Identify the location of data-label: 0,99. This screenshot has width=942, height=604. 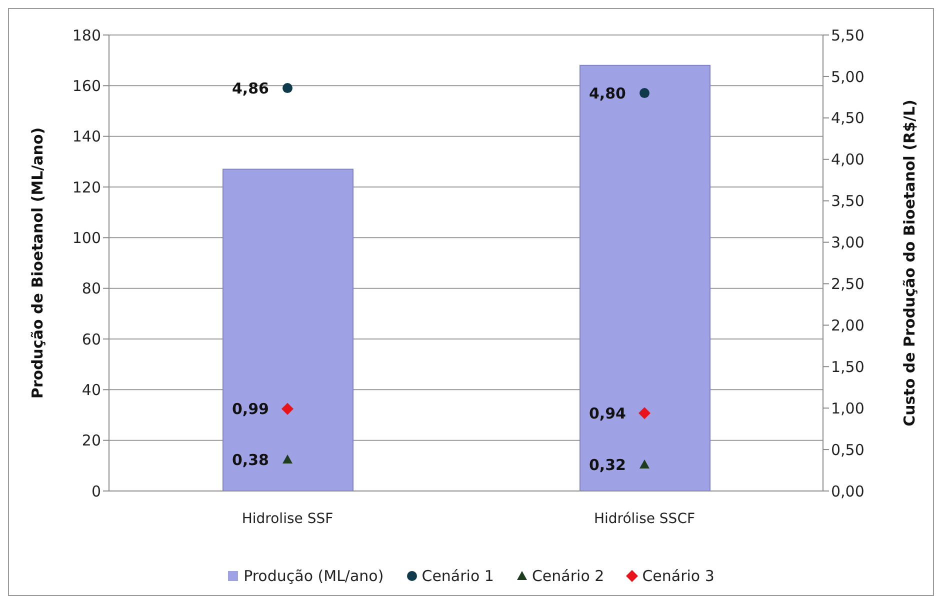
(250, 409).